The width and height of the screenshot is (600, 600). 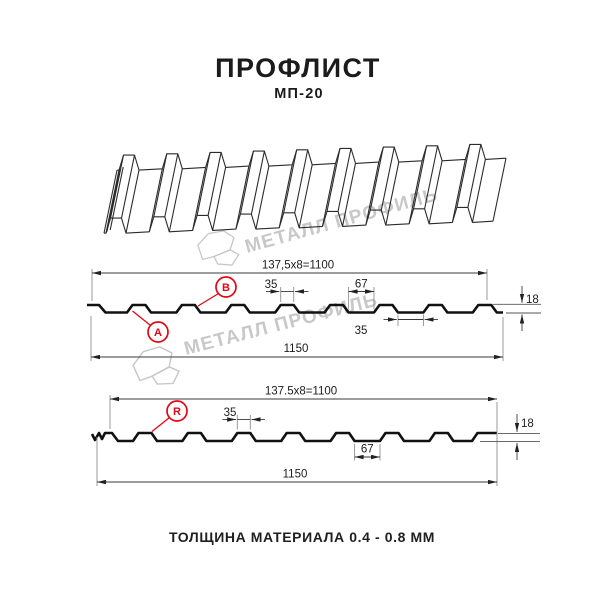 What do you see at coordinates (217, 291) in the screenshot?
I see `side-label-b: B` at bounding box center [217, 291].